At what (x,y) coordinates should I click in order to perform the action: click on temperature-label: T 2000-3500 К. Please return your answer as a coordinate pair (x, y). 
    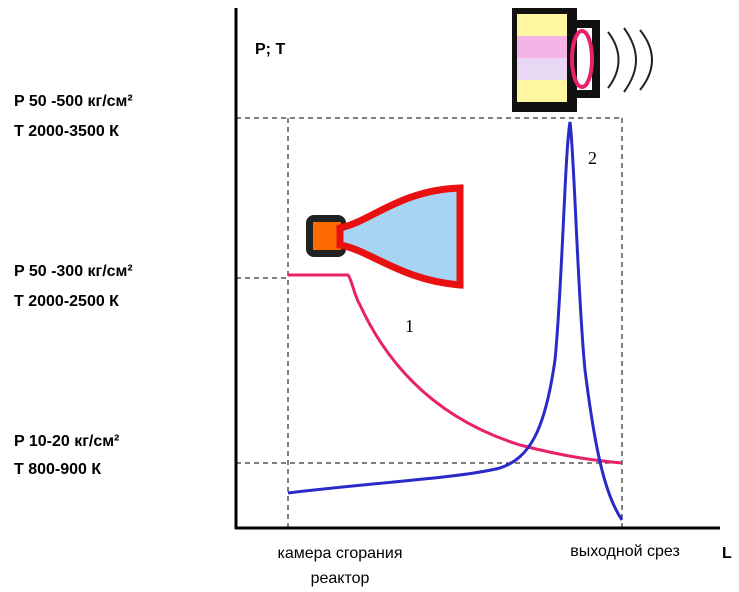
    Looking at the image, I should click on (66, 131).